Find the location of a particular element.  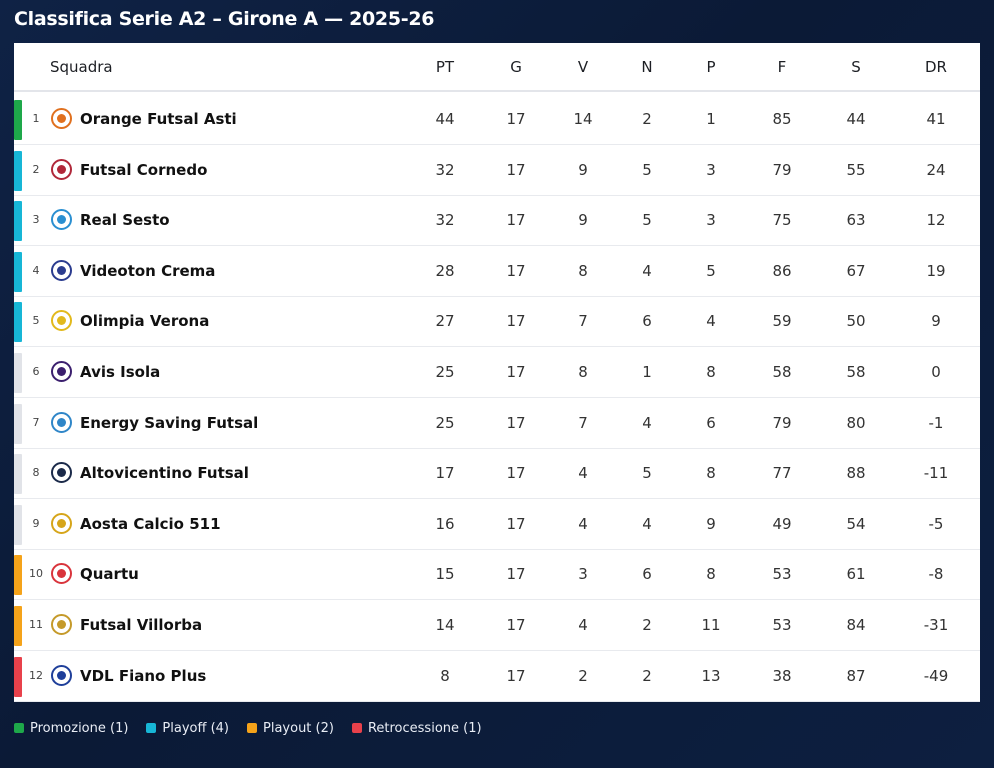

team-name: Orange Futsal Asti is located at coordinates (158, 119).